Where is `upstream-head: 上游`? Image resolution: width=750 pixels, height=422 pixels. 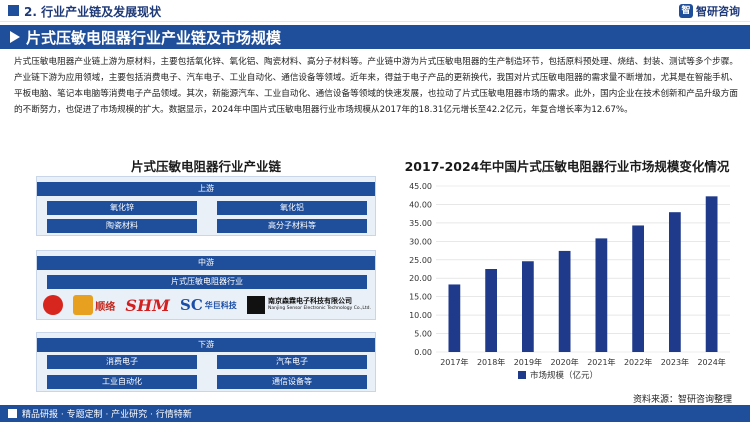
upstream-head: 上游 is located at coordinates (206, 189).